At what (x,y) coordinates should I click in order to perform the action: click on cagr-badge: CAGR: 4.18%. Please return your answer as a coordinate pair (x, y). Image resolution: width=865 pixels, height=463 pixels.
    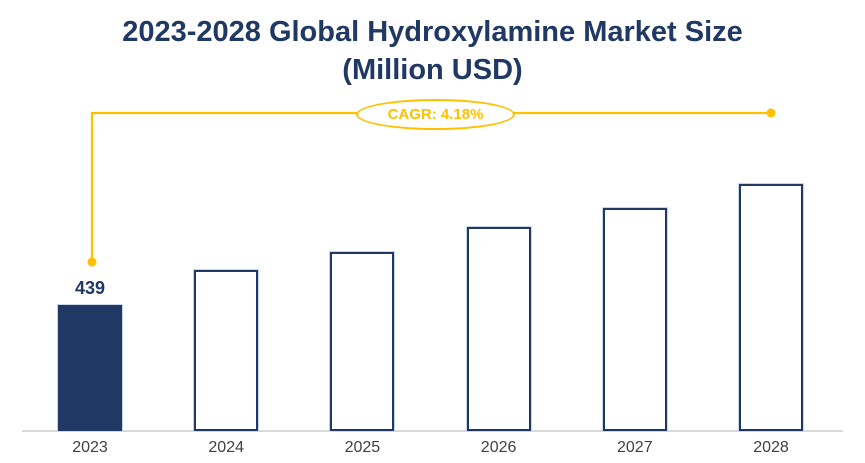
    Looking at the image, I should click on (435, 114).